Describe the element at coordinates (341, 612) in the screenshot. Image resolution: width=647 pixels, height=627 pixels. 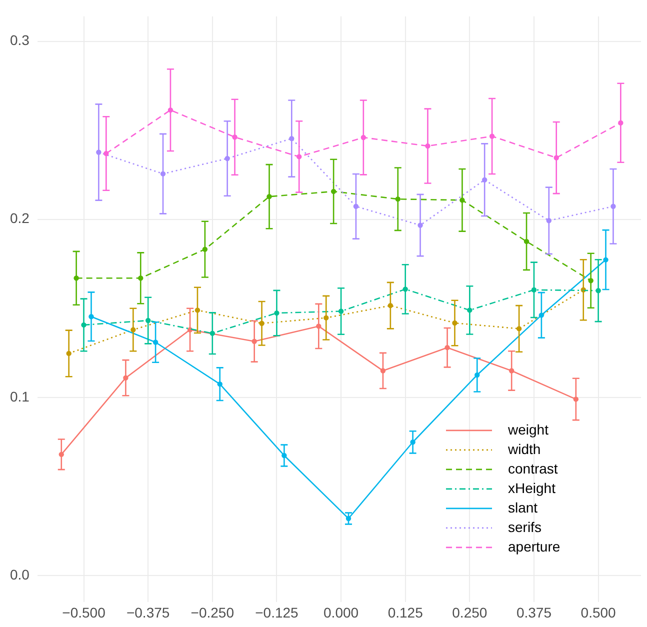
I see `x-tick-label: 0.000` at that location.